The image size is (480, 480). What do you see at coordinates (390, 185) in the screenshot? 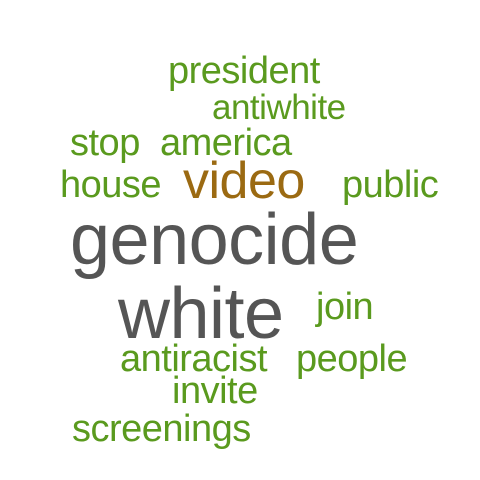
I see `word-public: public` at bounding box center [390, 185].